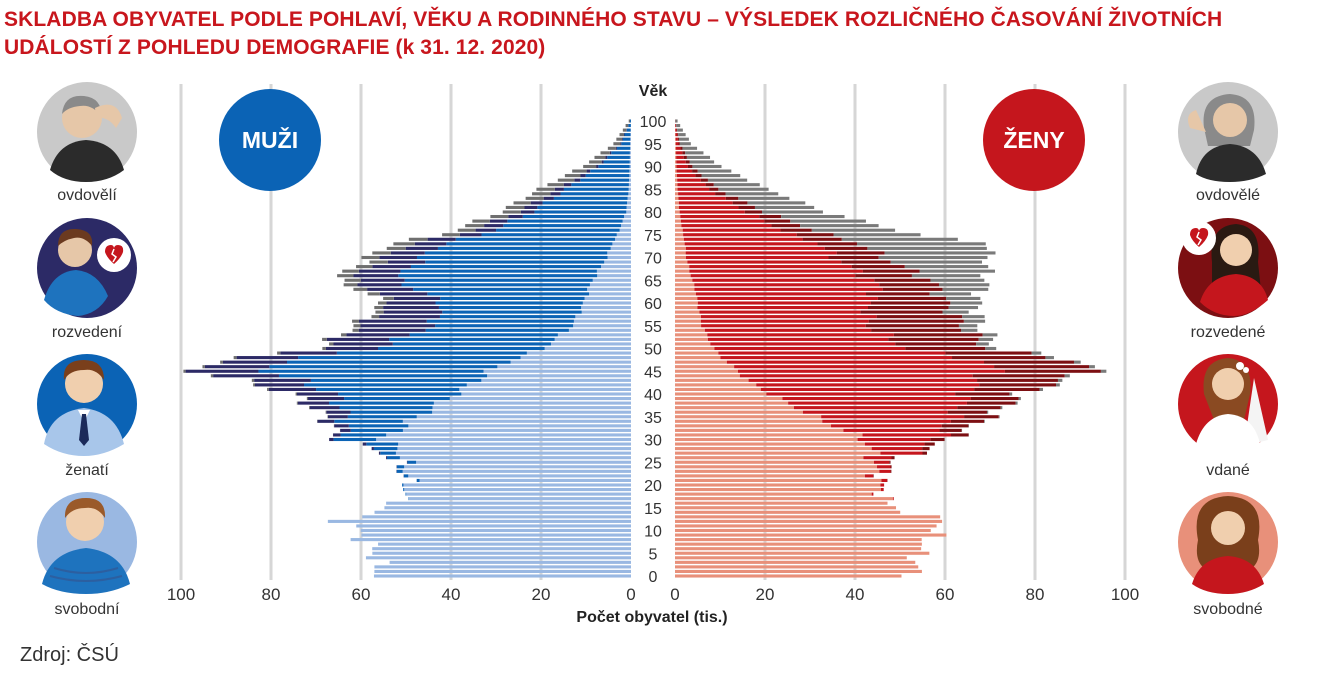 Image resolution: width=1318 pixels, height=675 pixels. What do you see at coordinates (653, 122) in the screenshot?
I see `age-tick-label: 100` at bounding box center [653, 122].